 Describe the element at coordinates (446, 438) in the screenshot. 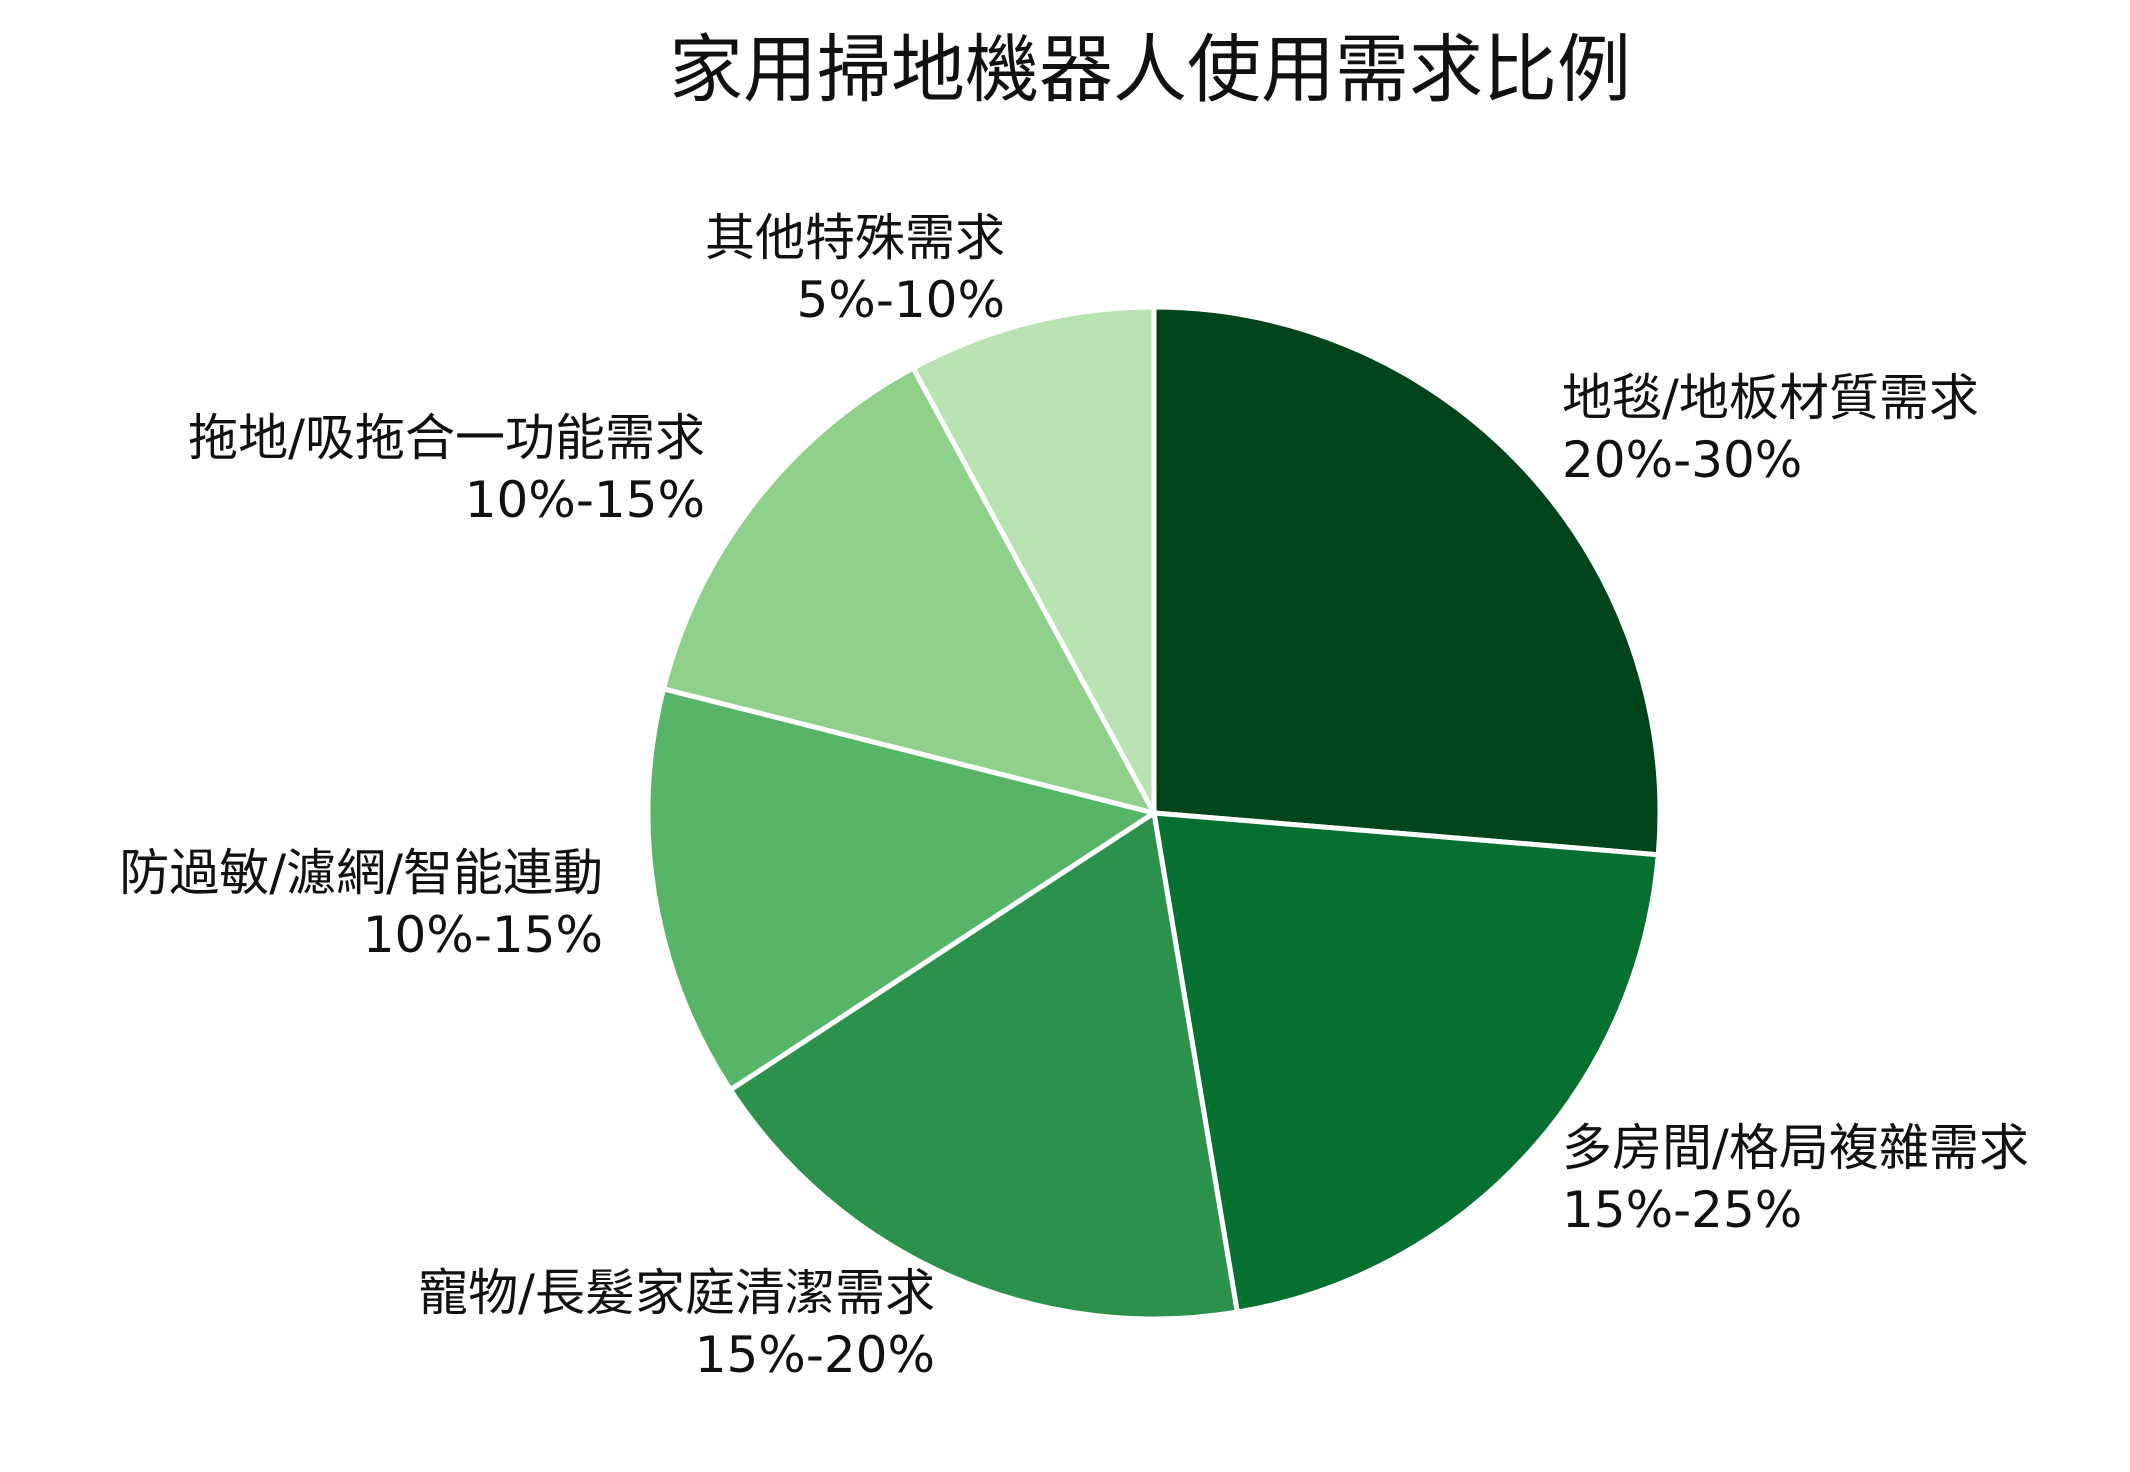

I see `slice-label-5: 拖地/吸拖合一功能需求` at that location.